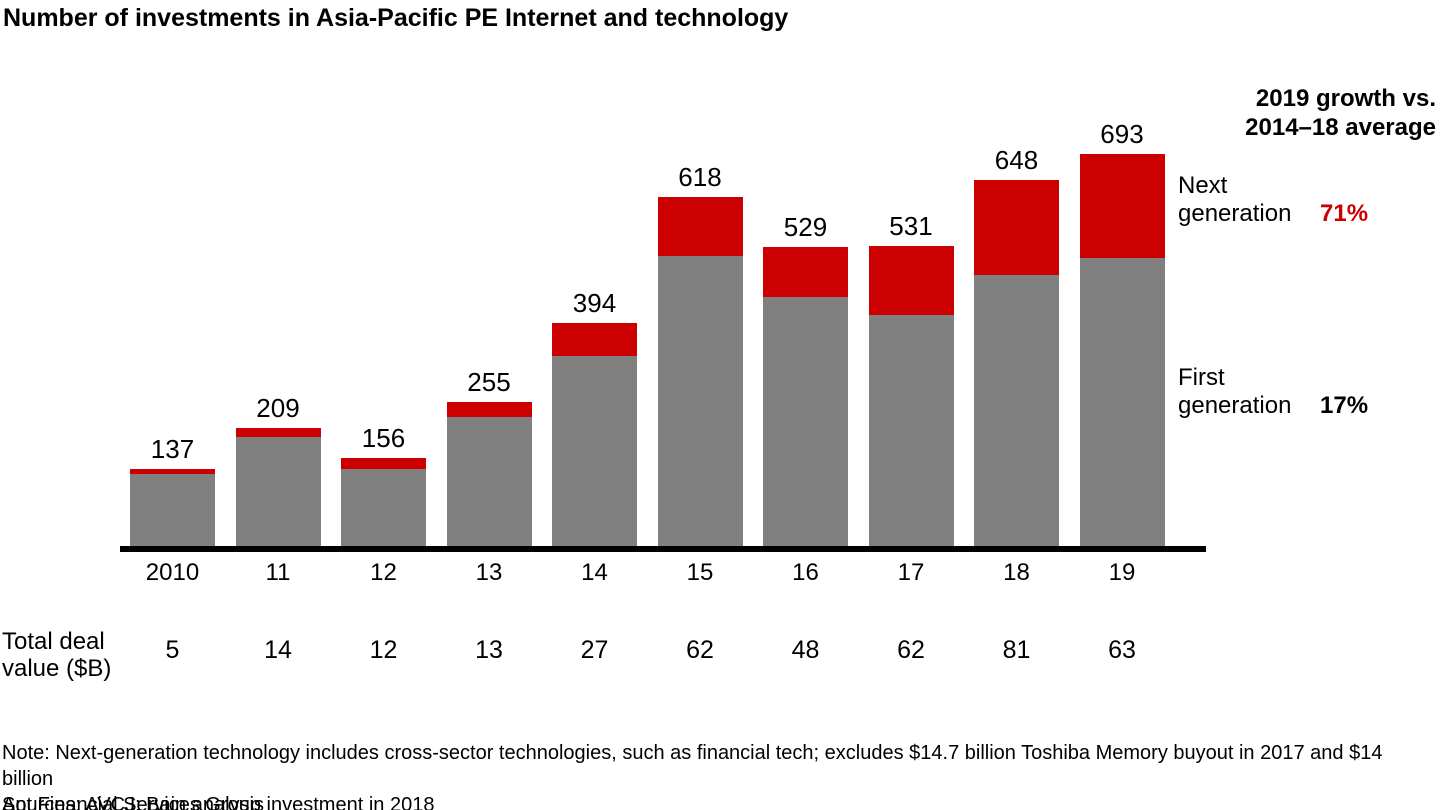 The width and height of the screenshot is (1440, 810). I want to click on x-tick-label: 19, so click(1122, 572).